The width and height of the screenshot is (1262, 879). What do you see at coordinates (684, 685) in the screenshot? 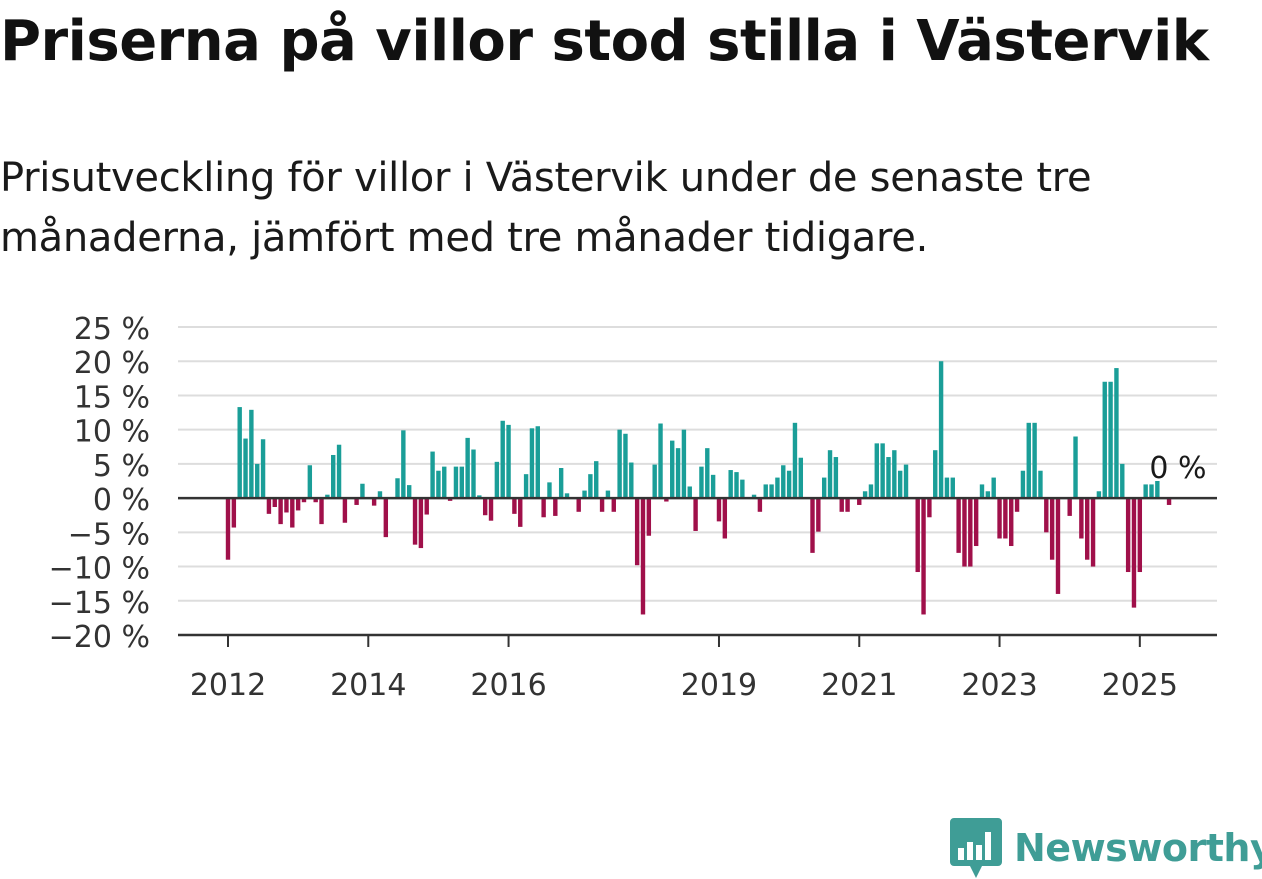
I see `x-axis-labels: 2012 2014 2016 2019 2021 2023 2025` at bounding box center [684, 685].